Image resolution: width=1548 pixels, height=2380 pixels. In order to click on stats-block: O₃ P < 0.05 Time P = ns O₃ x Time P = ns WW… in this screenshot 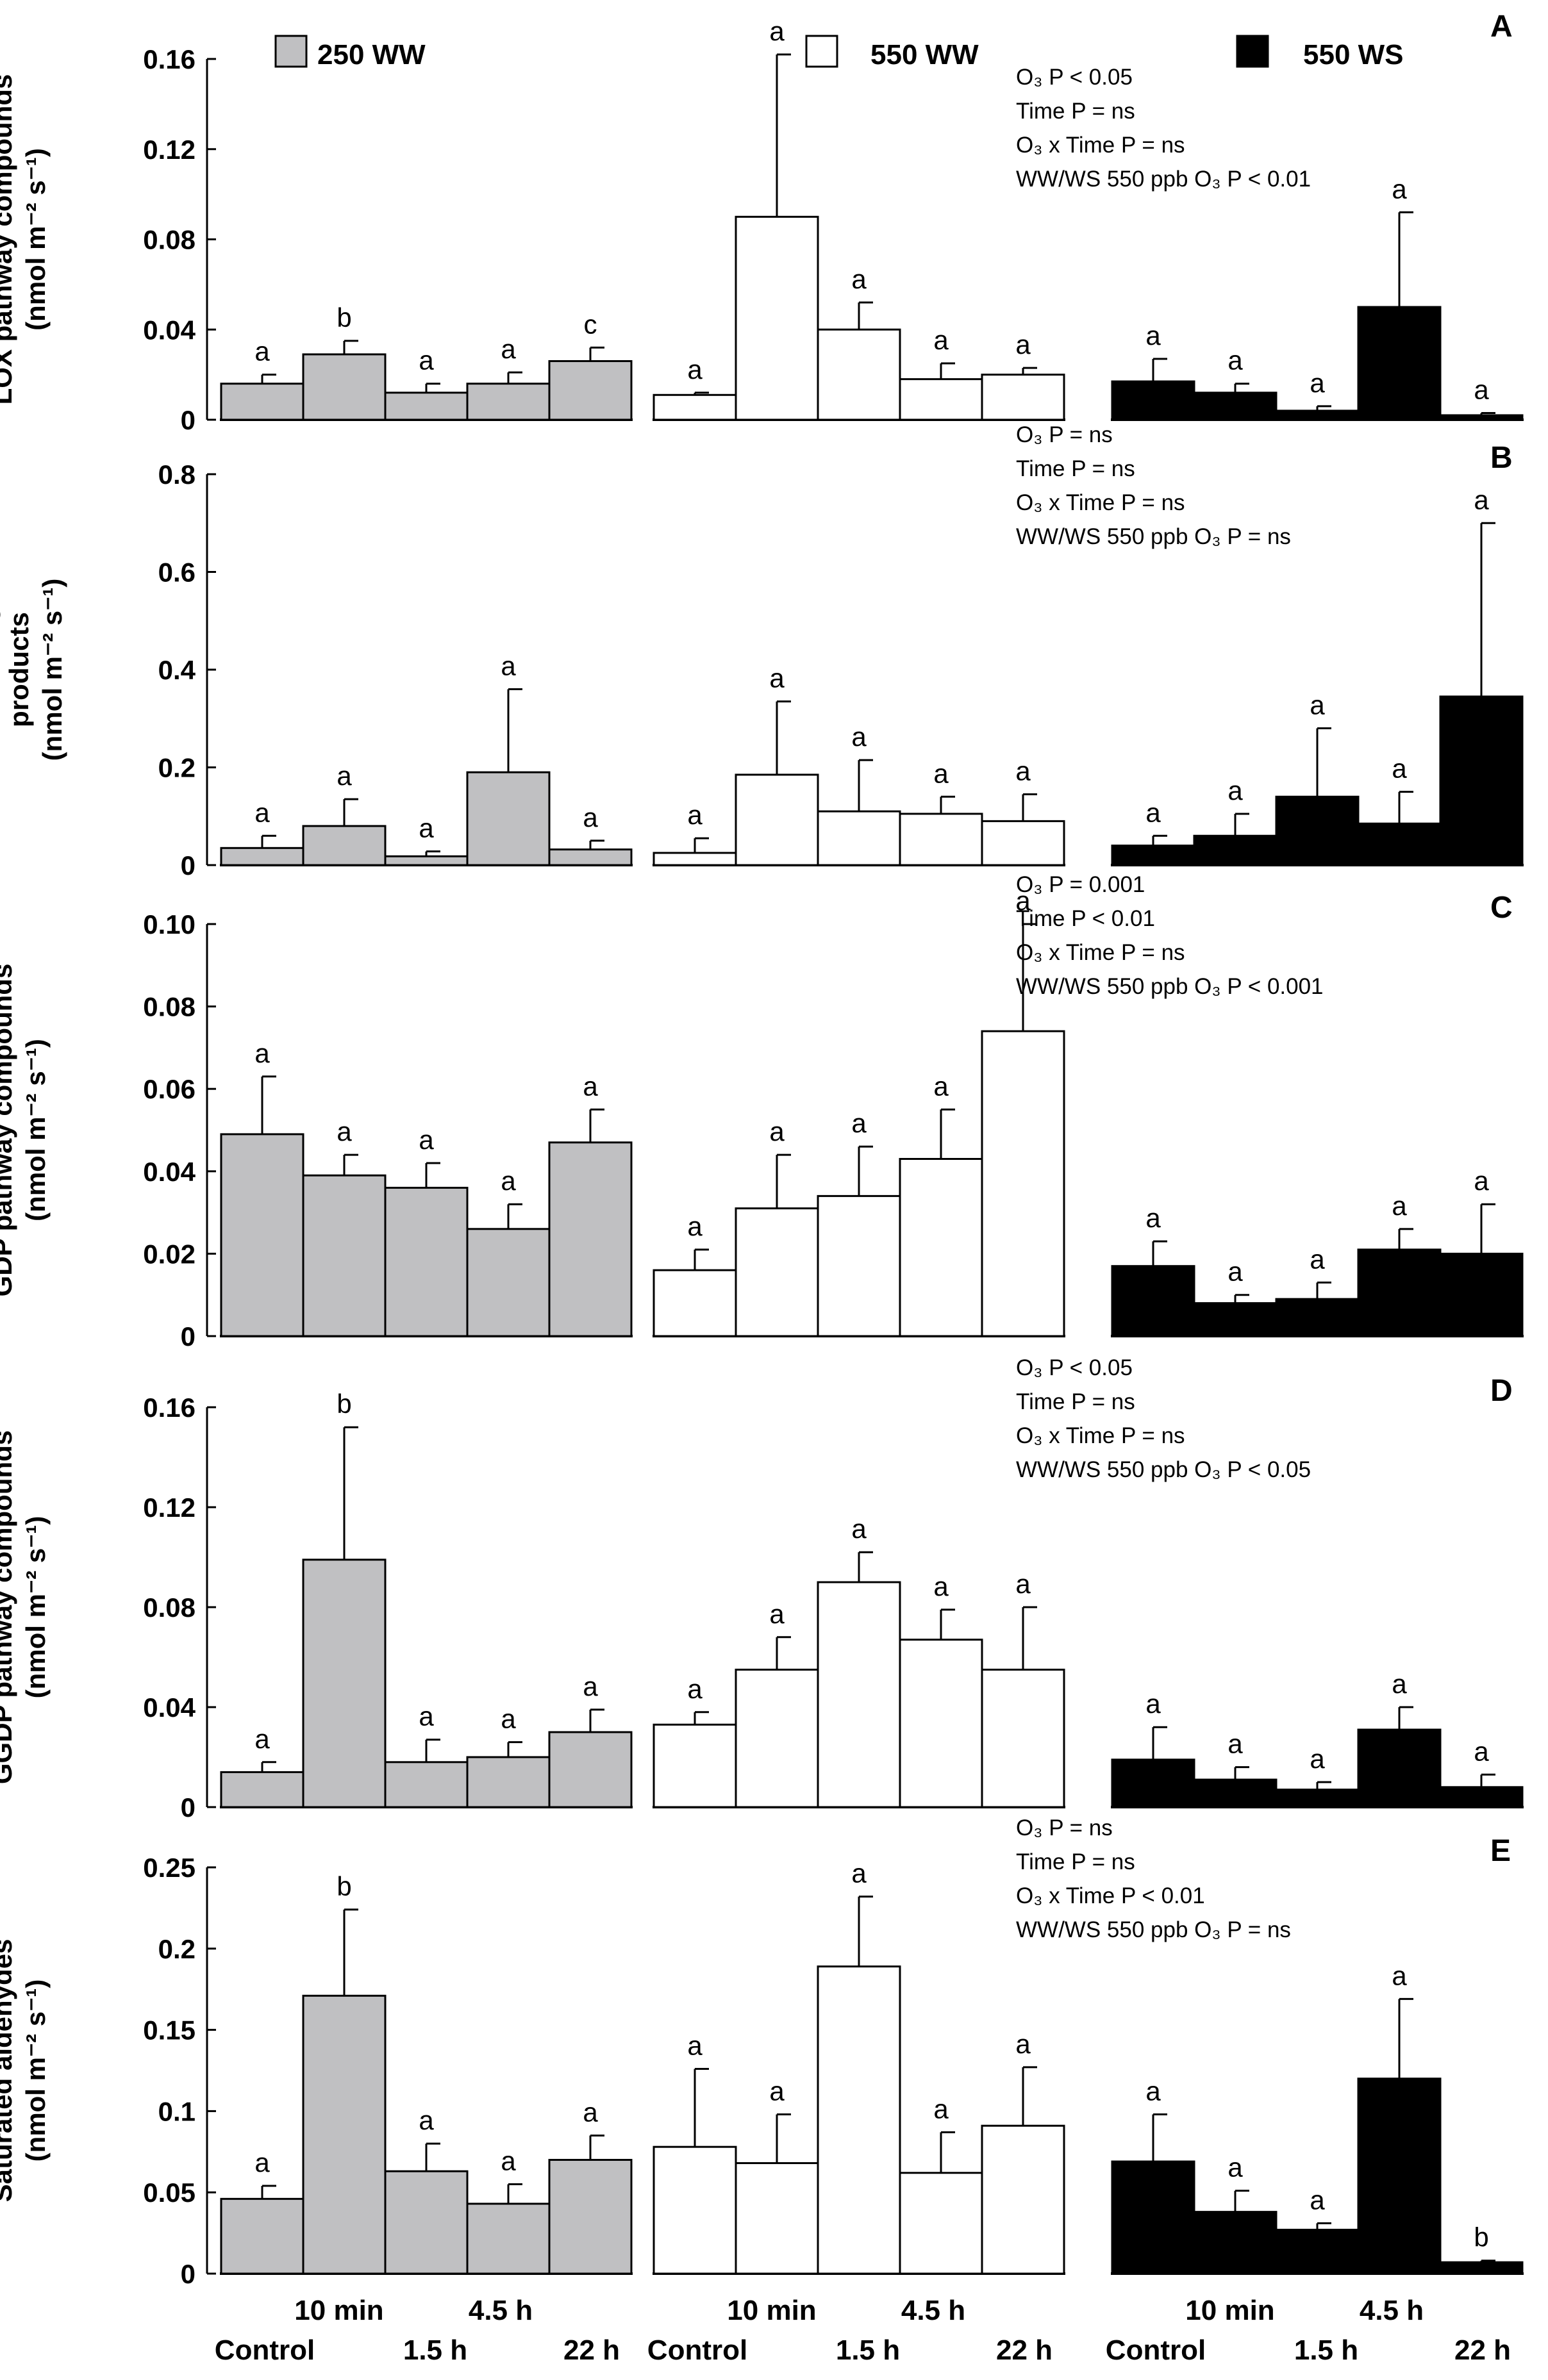, I will do `click(1163, 128)`.